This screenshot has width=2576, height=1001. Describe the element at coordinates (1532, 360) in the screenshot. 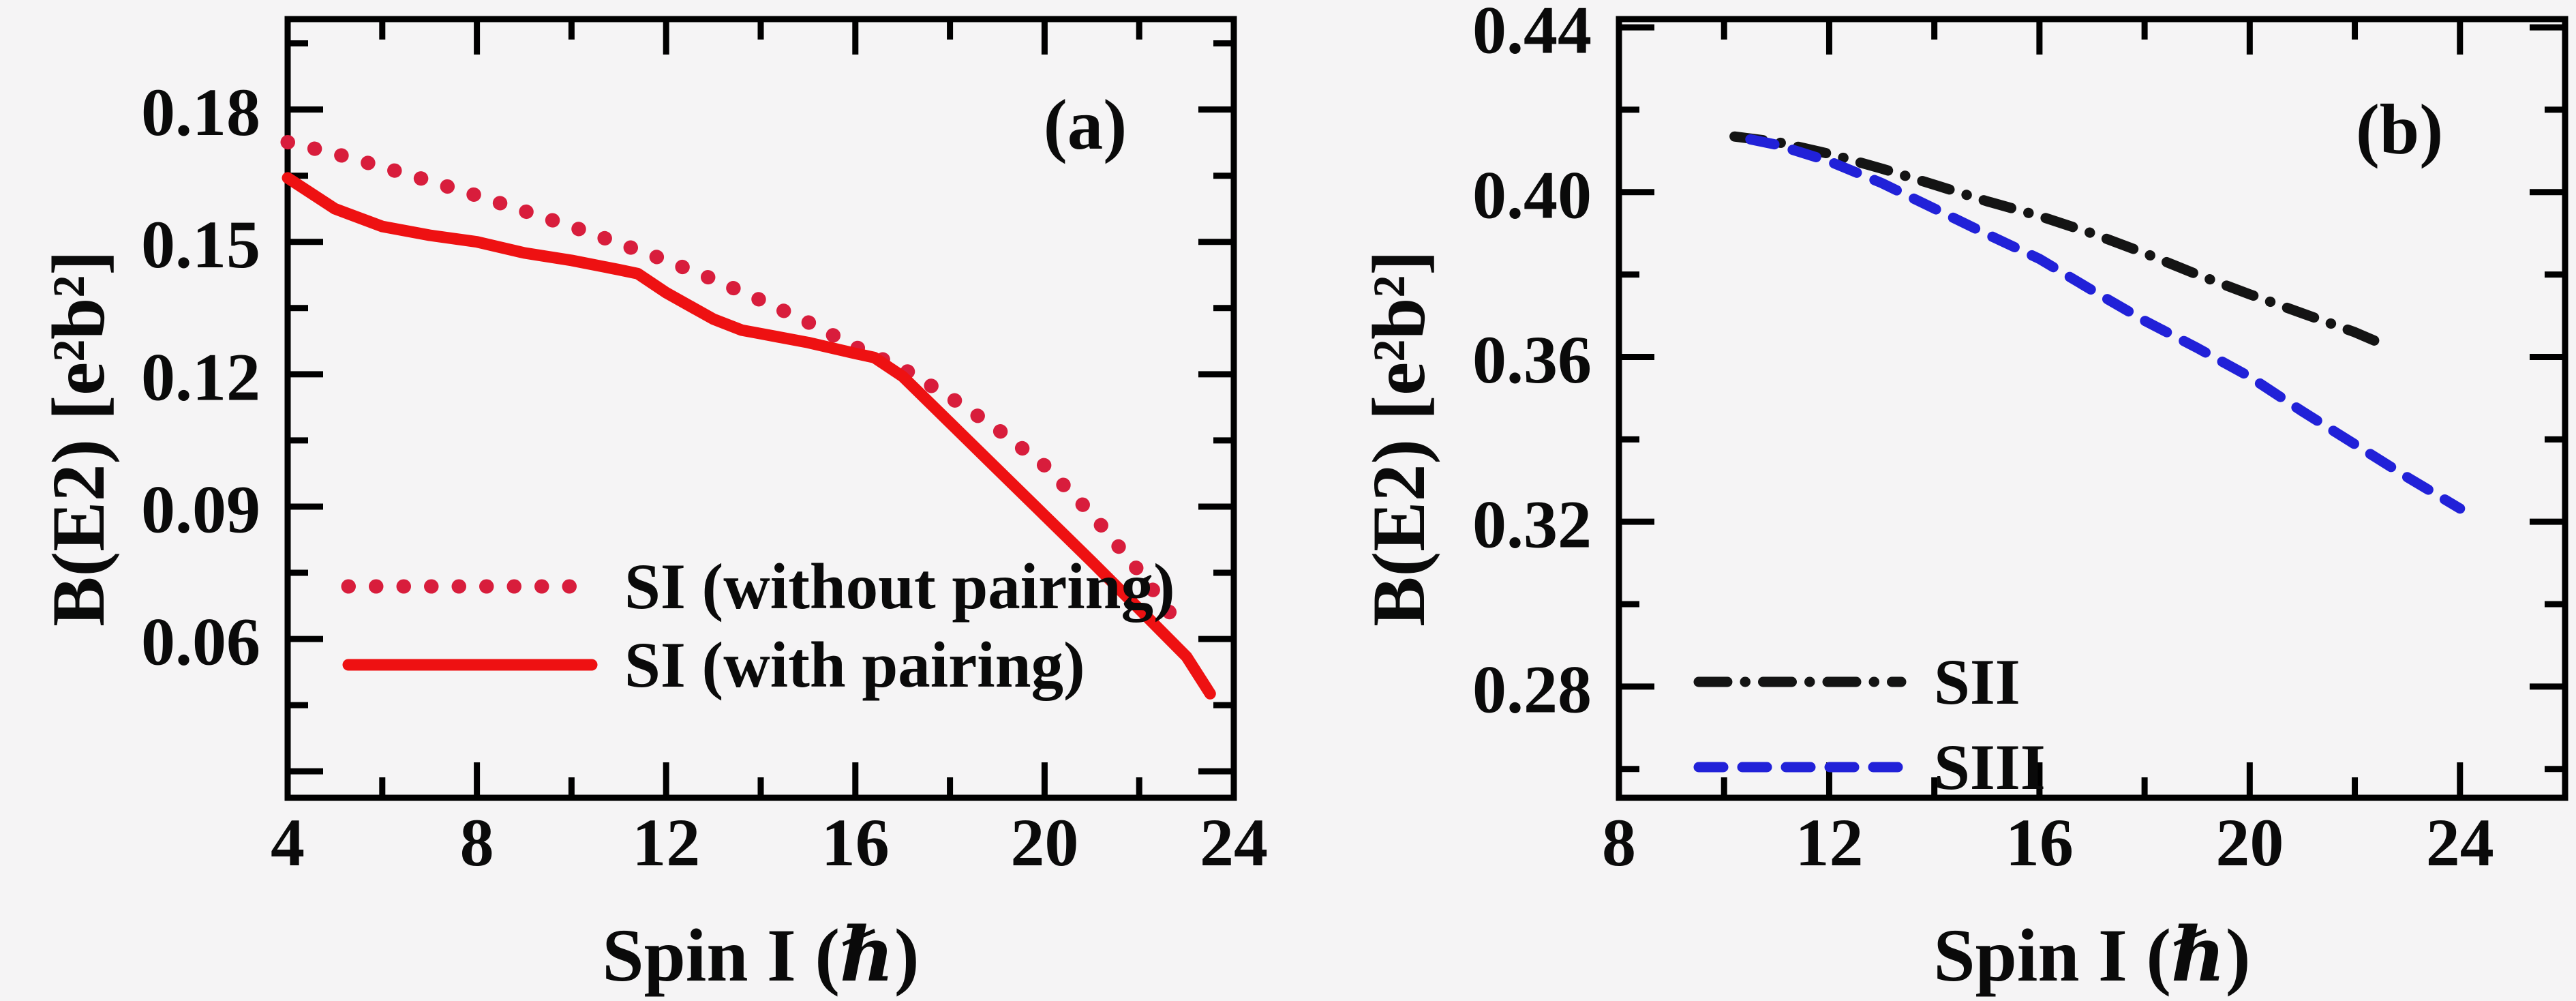

I see `y-tick-label: 0.36` at that location.